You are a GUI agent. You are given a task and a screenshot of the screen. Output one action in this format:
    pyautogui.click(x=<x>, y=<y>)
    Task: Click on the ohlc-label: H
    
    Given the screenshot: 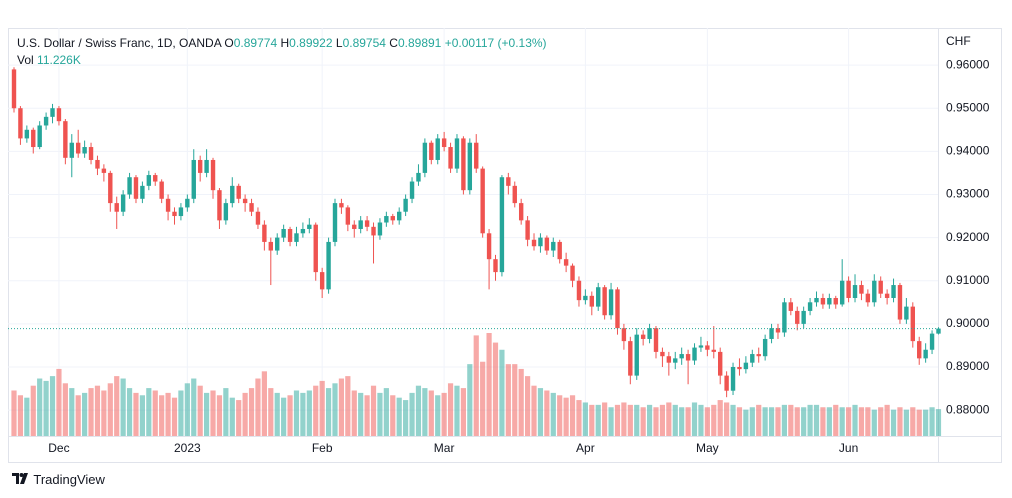 What is the action you would take?
    pyautogui.click(x=285, y=43)
    